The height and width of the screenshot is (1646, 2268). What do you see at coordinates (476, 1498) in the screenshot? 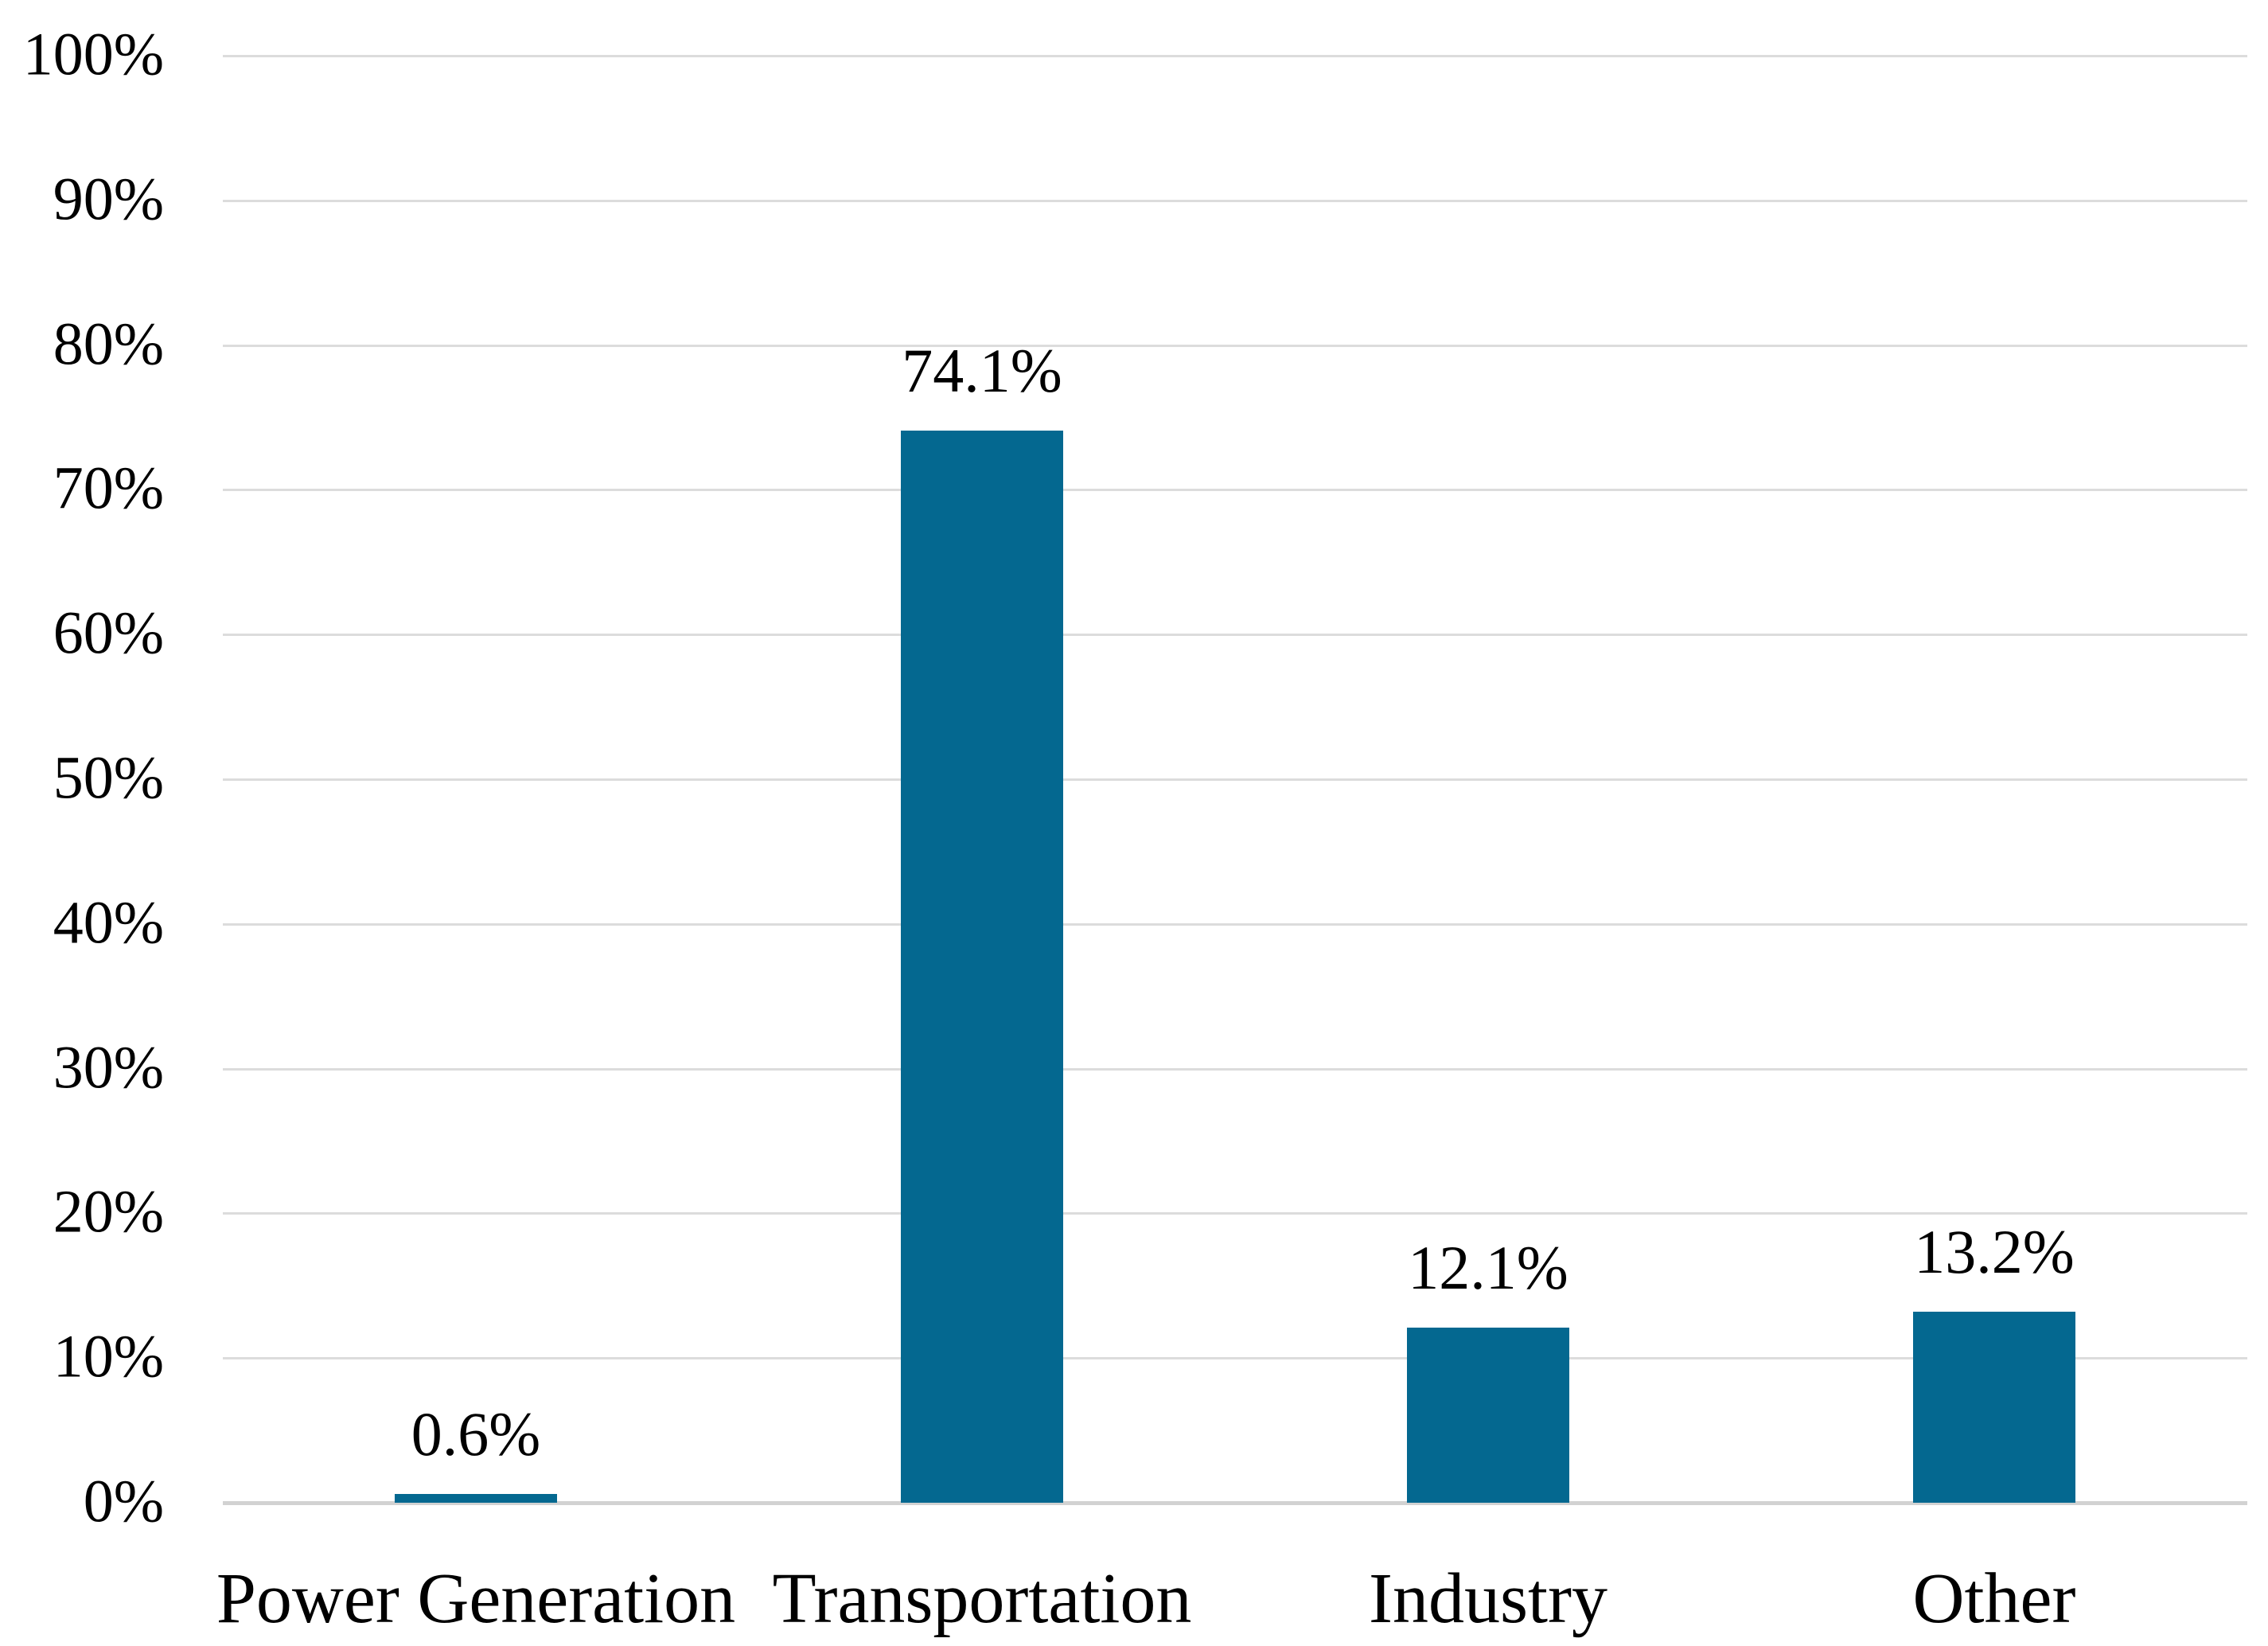
I see `bar-power-generation` at bounding box center [476, 1498].